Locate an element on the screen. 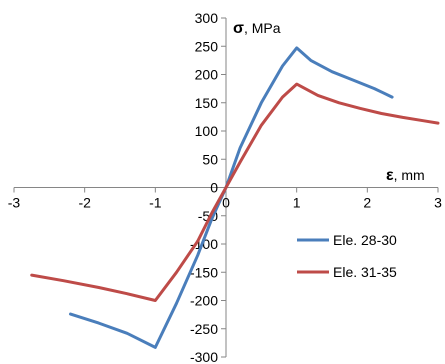  legend: Ele. 28-30 Ele. 31-35 is located at coordinates (347, 256).